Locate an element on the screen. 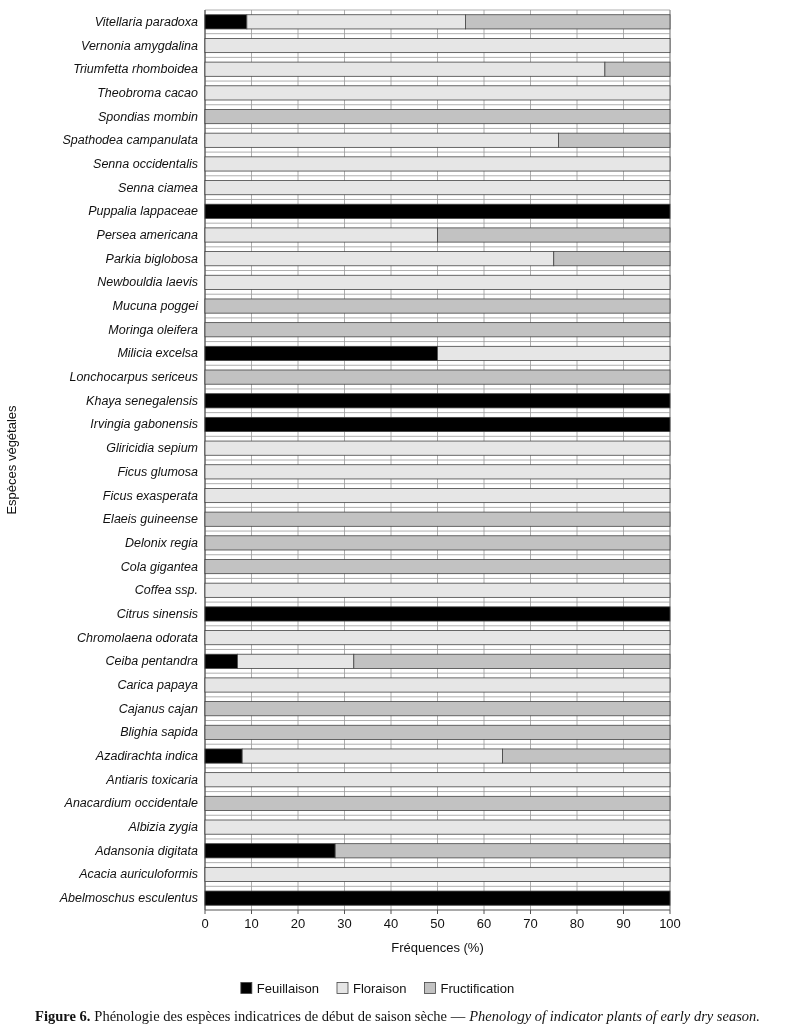 This screenshot has width=795, height=1031. caption: Figure 6. is located at coordinates (63, 1016).